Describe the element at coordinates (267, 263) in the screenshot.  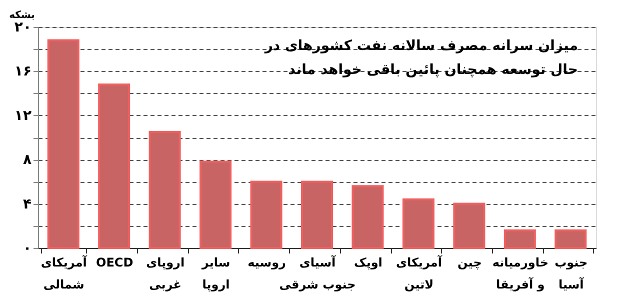
I see `x-tick-label: روسیه` at that location.